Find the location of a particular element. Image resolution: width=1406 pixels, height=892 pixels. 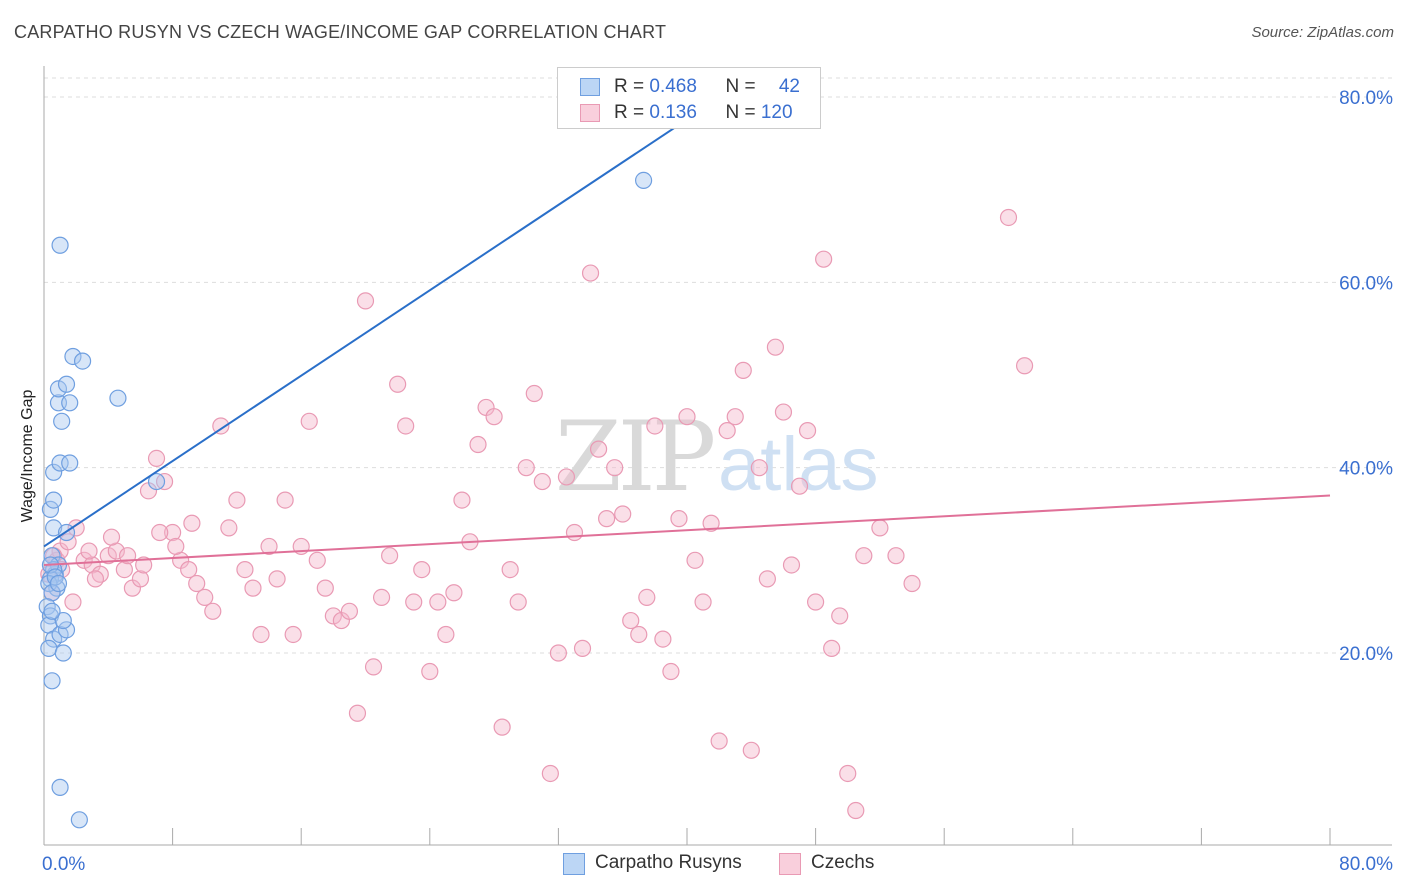

legend-n-value: 42 is located at coordinates (789, 86).